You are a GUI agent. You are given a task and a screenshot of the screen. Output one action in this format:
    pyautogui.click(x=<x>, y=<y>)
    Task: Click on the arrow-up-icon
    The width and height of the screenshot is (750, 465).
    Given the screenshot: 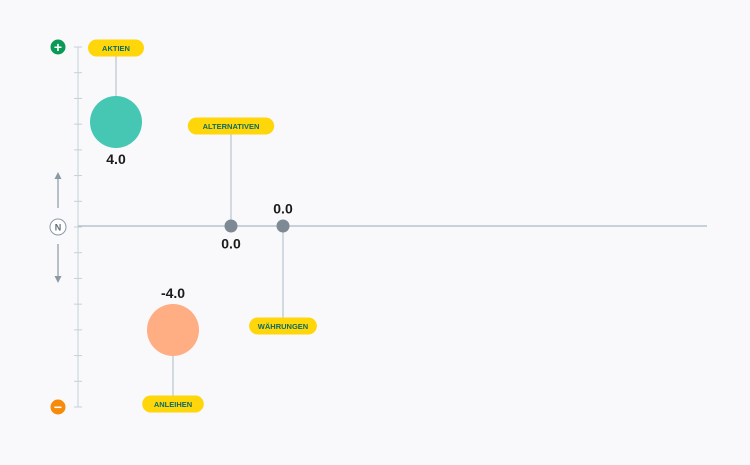 What is the action you would take?
    pyautogui.click(x=58, y=190)
    